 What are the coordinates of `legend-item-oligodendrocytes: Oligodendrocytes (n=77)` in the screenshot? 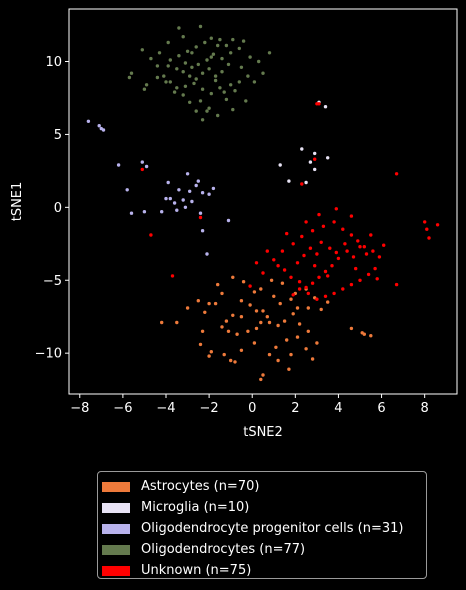 It's located at (264, 549).